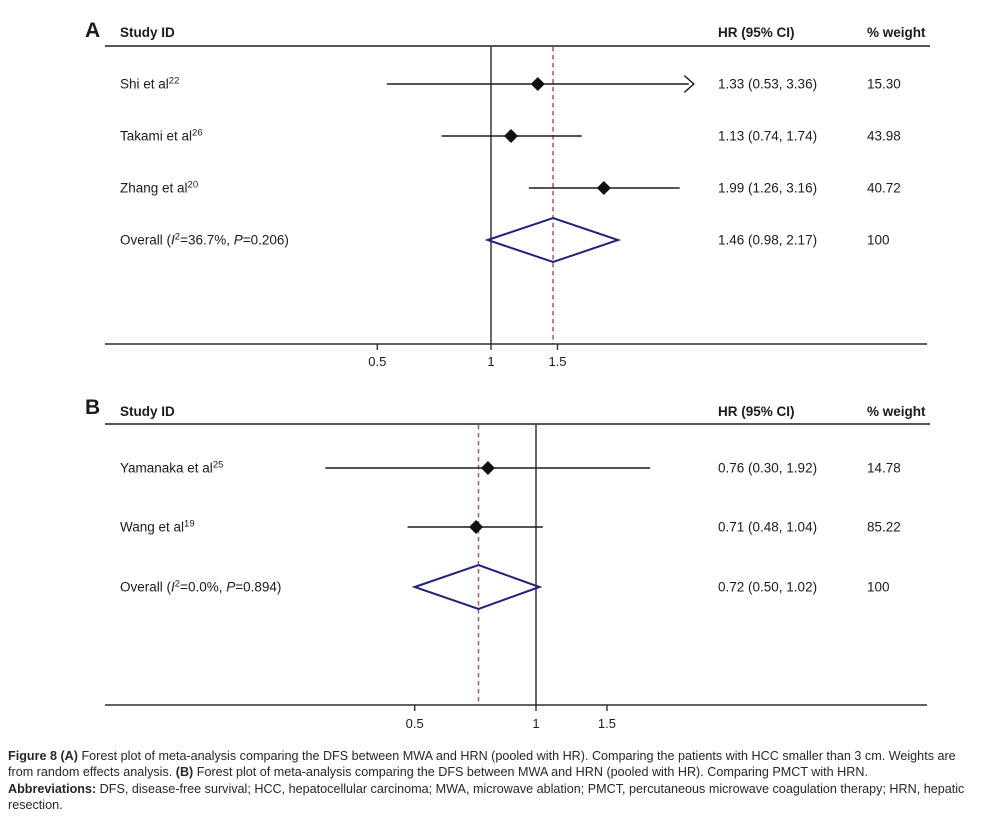 Image resolution: width=1007 pixels, height=821 pixels. I want to click on study-row: Shi et al22 1.33 (0.53, 3.36) 15.30, so click(510, 84).